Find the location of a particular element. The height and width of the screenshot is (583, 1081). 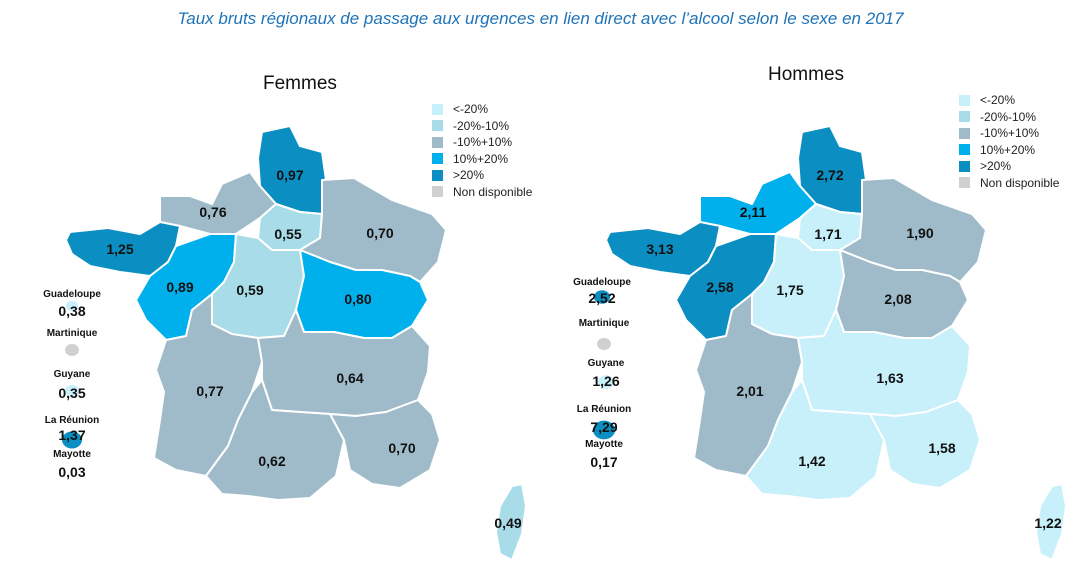

map-title: Hommes is located at coordinates (806, 74).